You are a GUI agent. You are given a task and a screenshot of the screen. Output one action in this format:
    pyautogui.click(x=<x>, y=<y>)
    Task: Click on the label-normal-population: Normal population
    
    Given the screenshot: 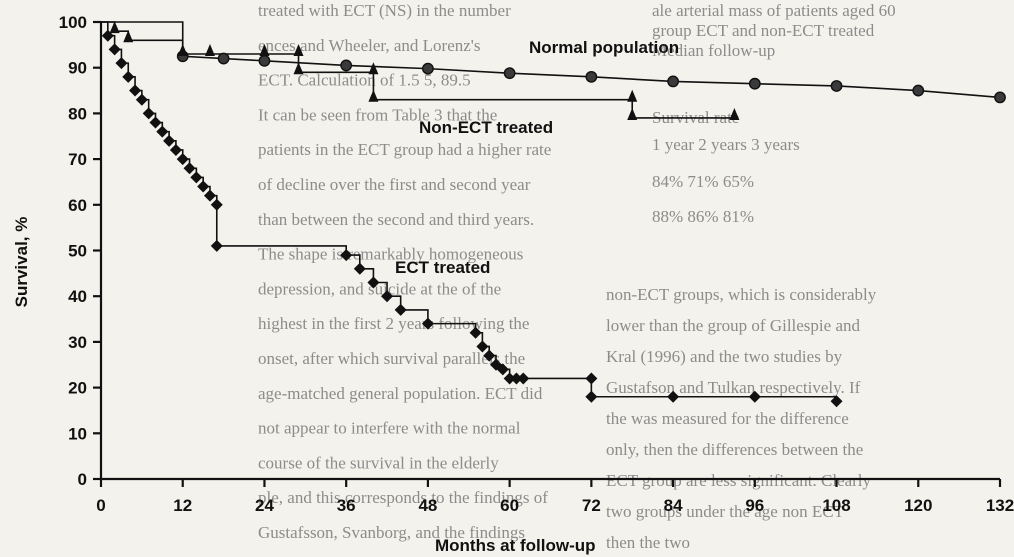 What is the action you would take?
    pyautogui.click(x=604, y=47)
    